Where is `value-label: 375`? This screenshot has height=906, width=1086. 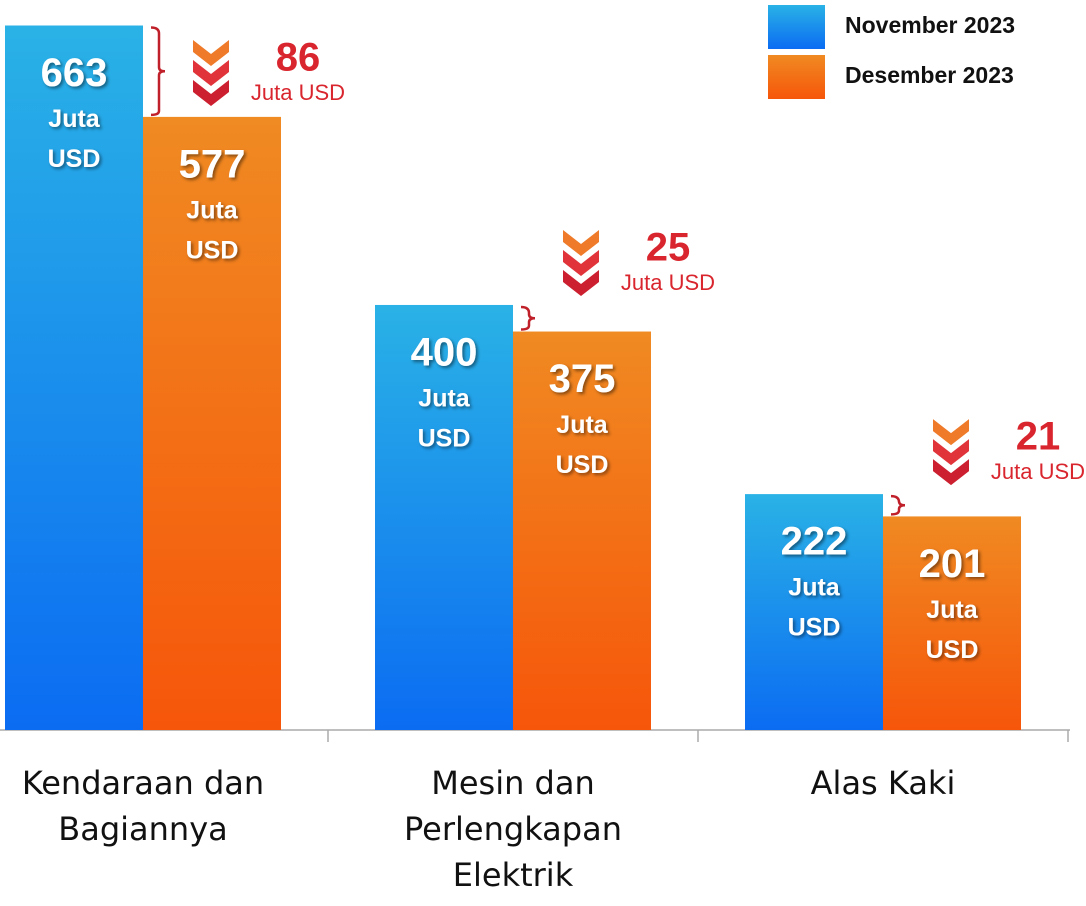 value-label: 375 is located at coordinates (582, 379).